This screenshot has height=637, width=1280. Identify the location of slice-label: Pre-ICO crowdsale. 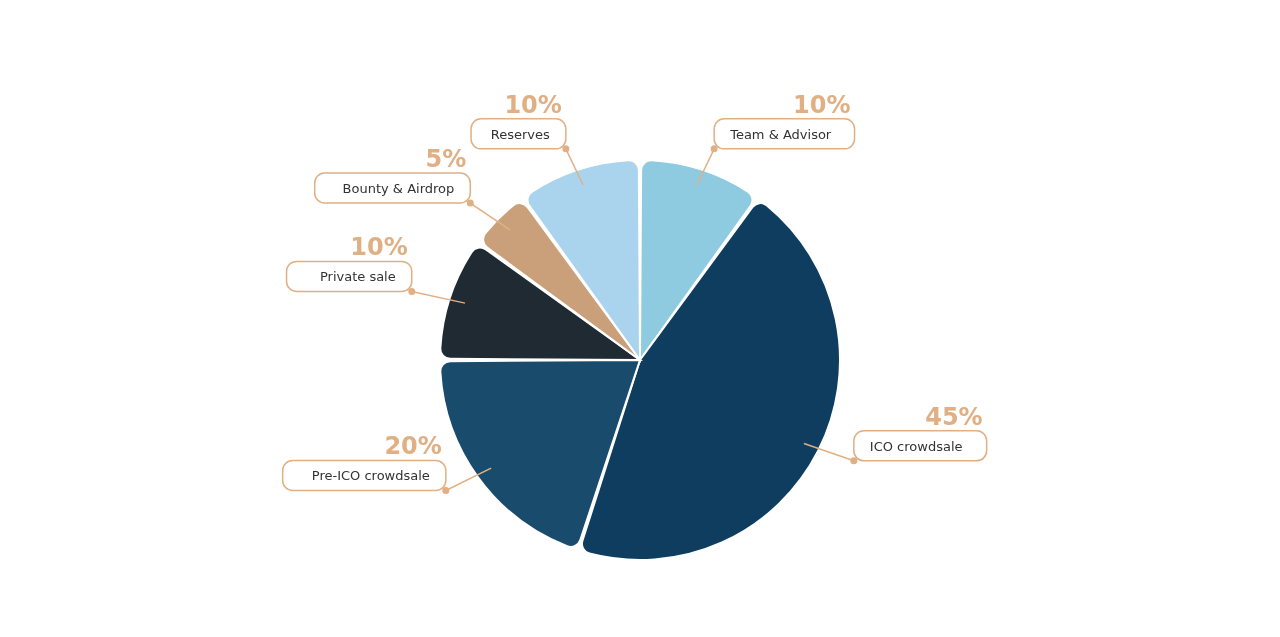
(370, 476).